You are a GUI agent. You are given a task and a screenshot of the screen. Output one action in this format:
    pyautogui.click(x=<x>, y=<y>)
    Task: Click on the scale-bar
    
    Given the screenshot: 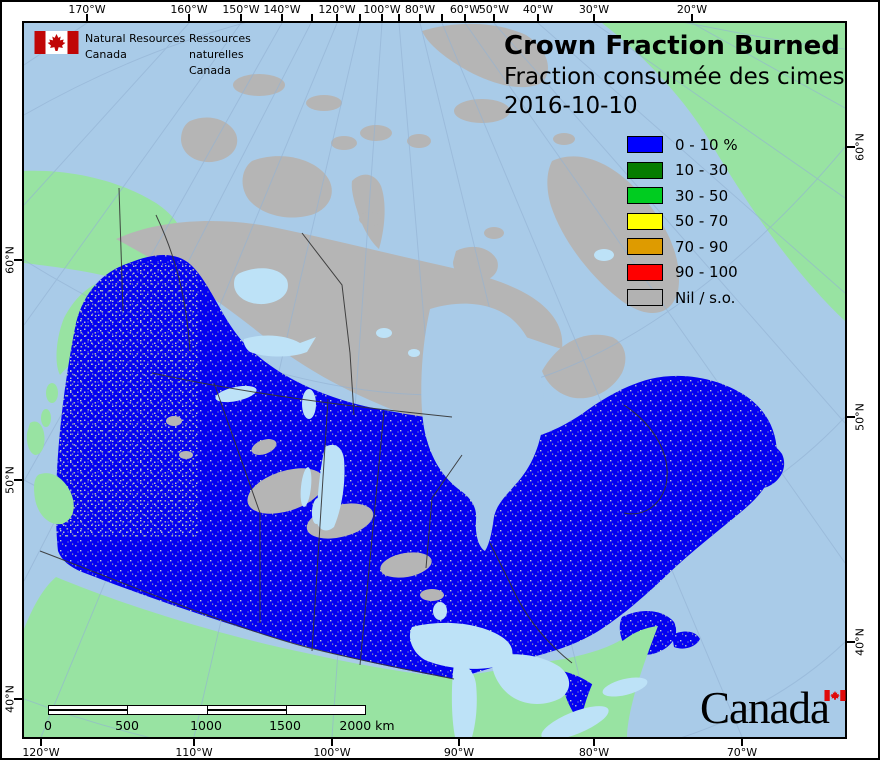 What is the action you would take?
    pyautogui.click(x=207, y=710)
    